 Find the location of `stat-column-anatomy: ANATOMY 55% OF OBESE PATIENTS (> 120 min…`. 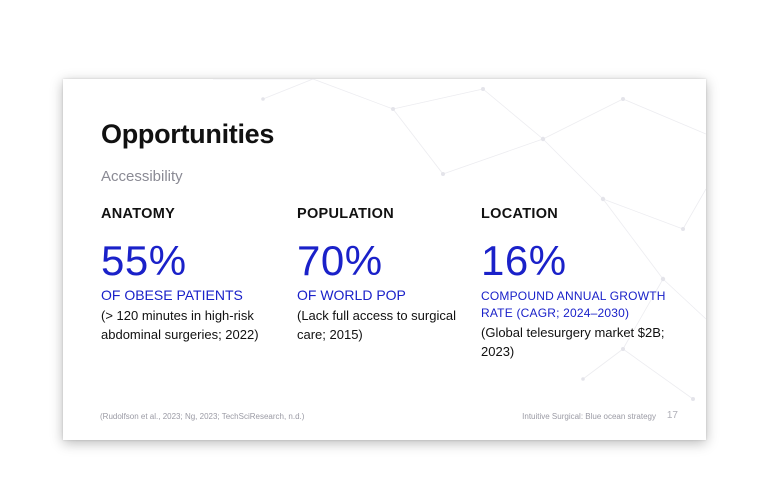

stat-column-anatomy: ANATOMY 55% OF OBESE PATIENTS (> 120 min… is located at coordinates (191, 275).